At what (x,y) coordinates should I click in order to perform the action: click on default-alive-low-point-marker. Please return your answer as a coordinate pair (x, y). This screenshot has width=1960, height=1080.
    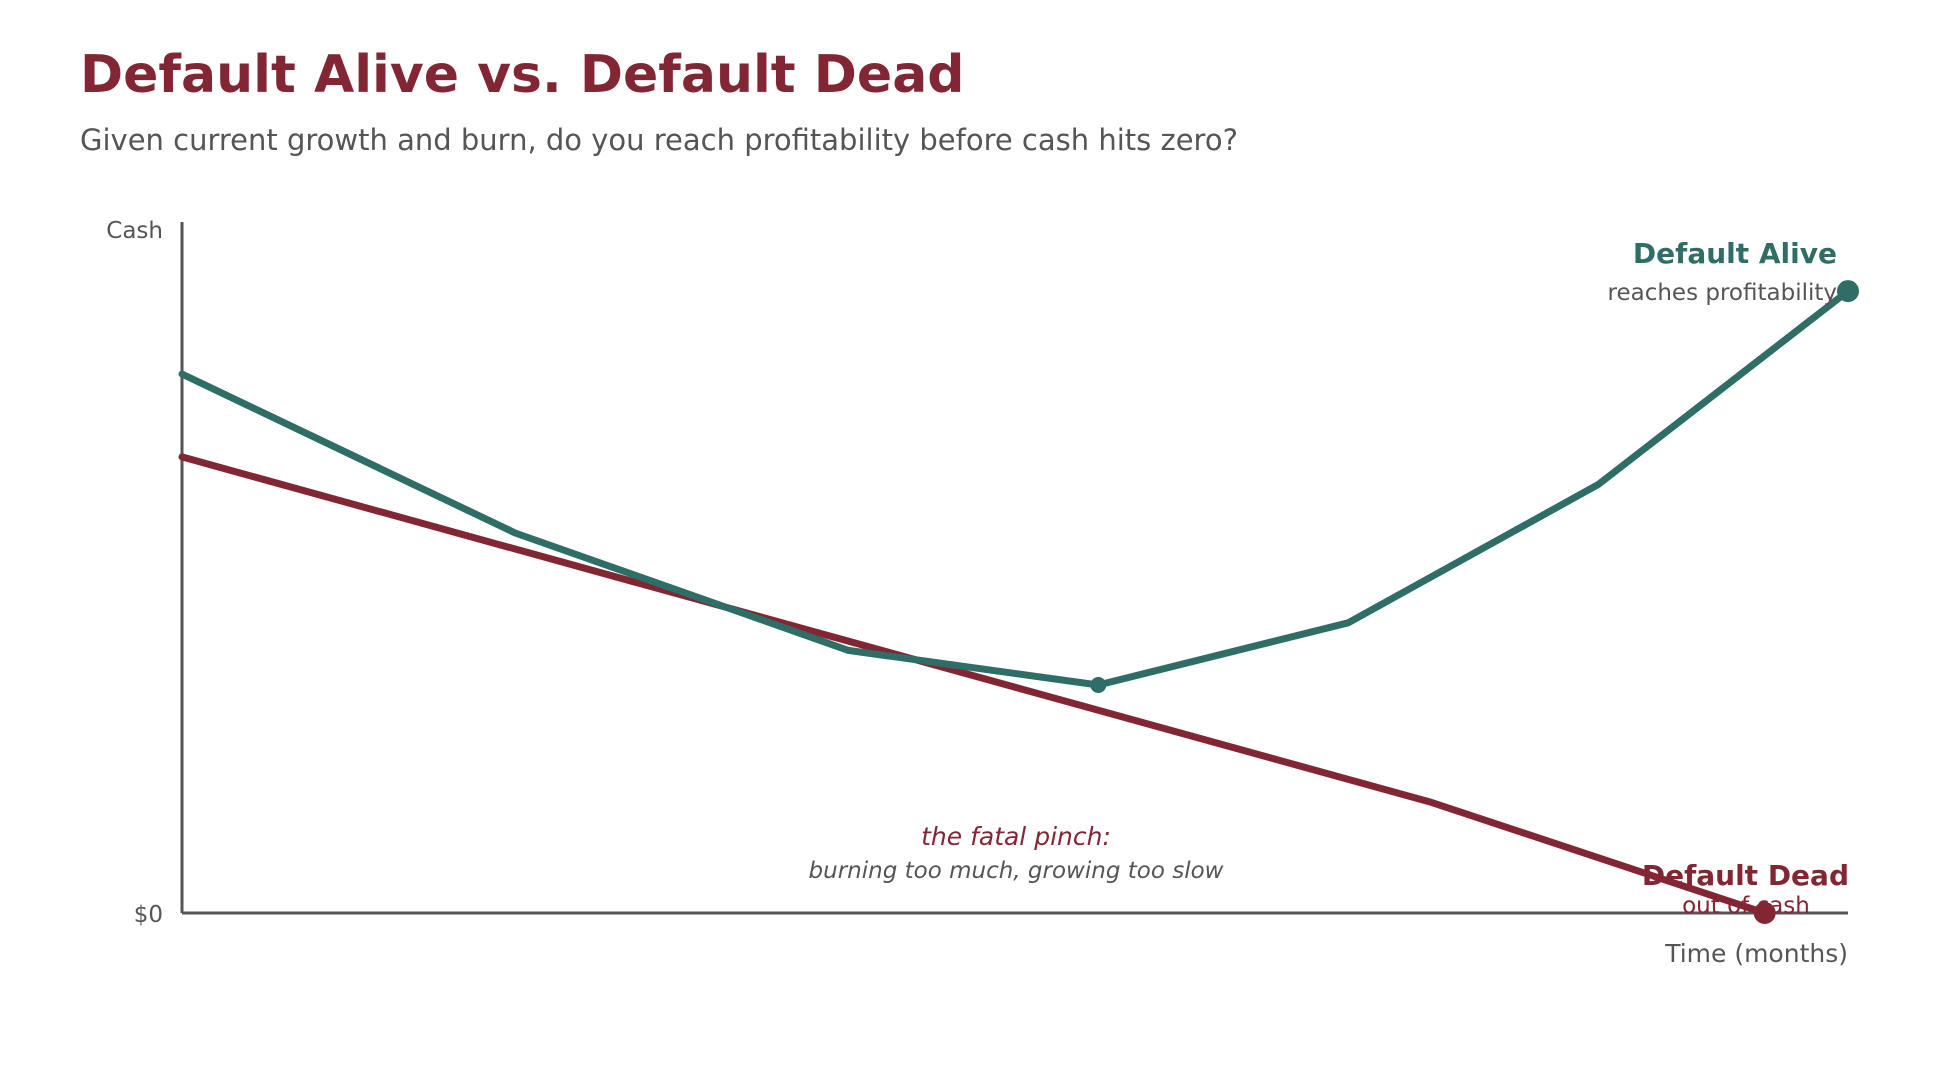
    Looking at the image, I should click on (1098, 685).